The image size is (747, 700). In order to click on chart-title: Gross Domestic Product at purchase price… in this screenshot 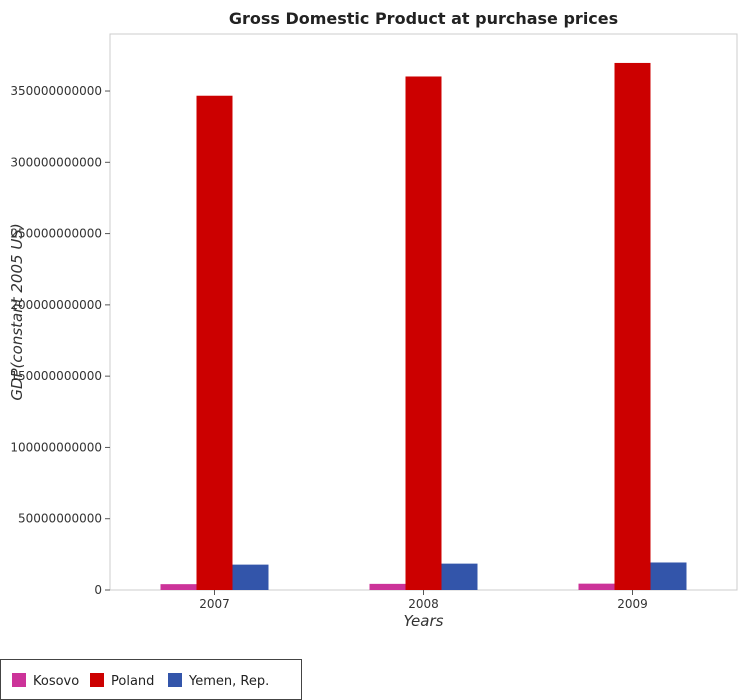, I will do `click(423, 18)`.